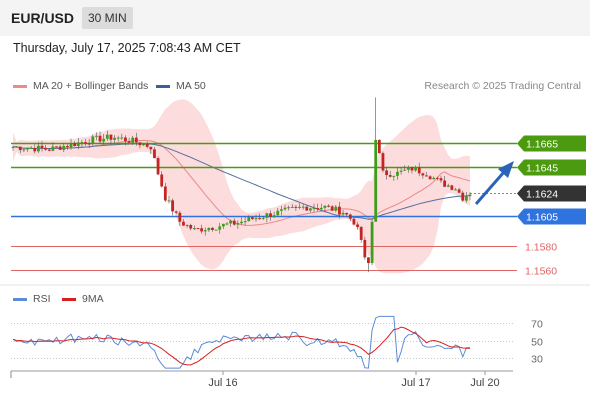 Image resolution: width=590 pixels, height=400 pixels. Describe the element at coordinates (32, 299) in the screenshot. I see `legend-rsi: RSI` at that location.